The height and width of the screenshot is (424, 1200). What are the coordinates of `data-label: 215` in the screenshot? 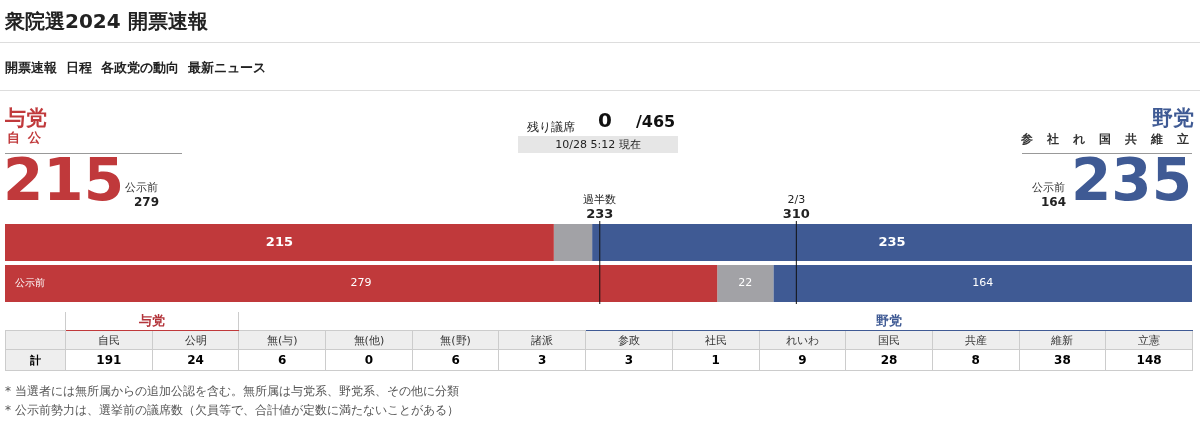 It's located at (279, 241).